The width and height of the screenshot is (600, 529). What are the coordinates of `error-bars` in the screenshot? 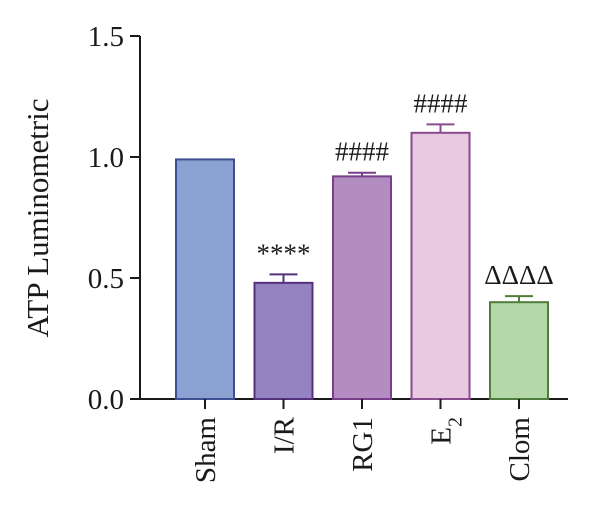 It's located at (401, 213).